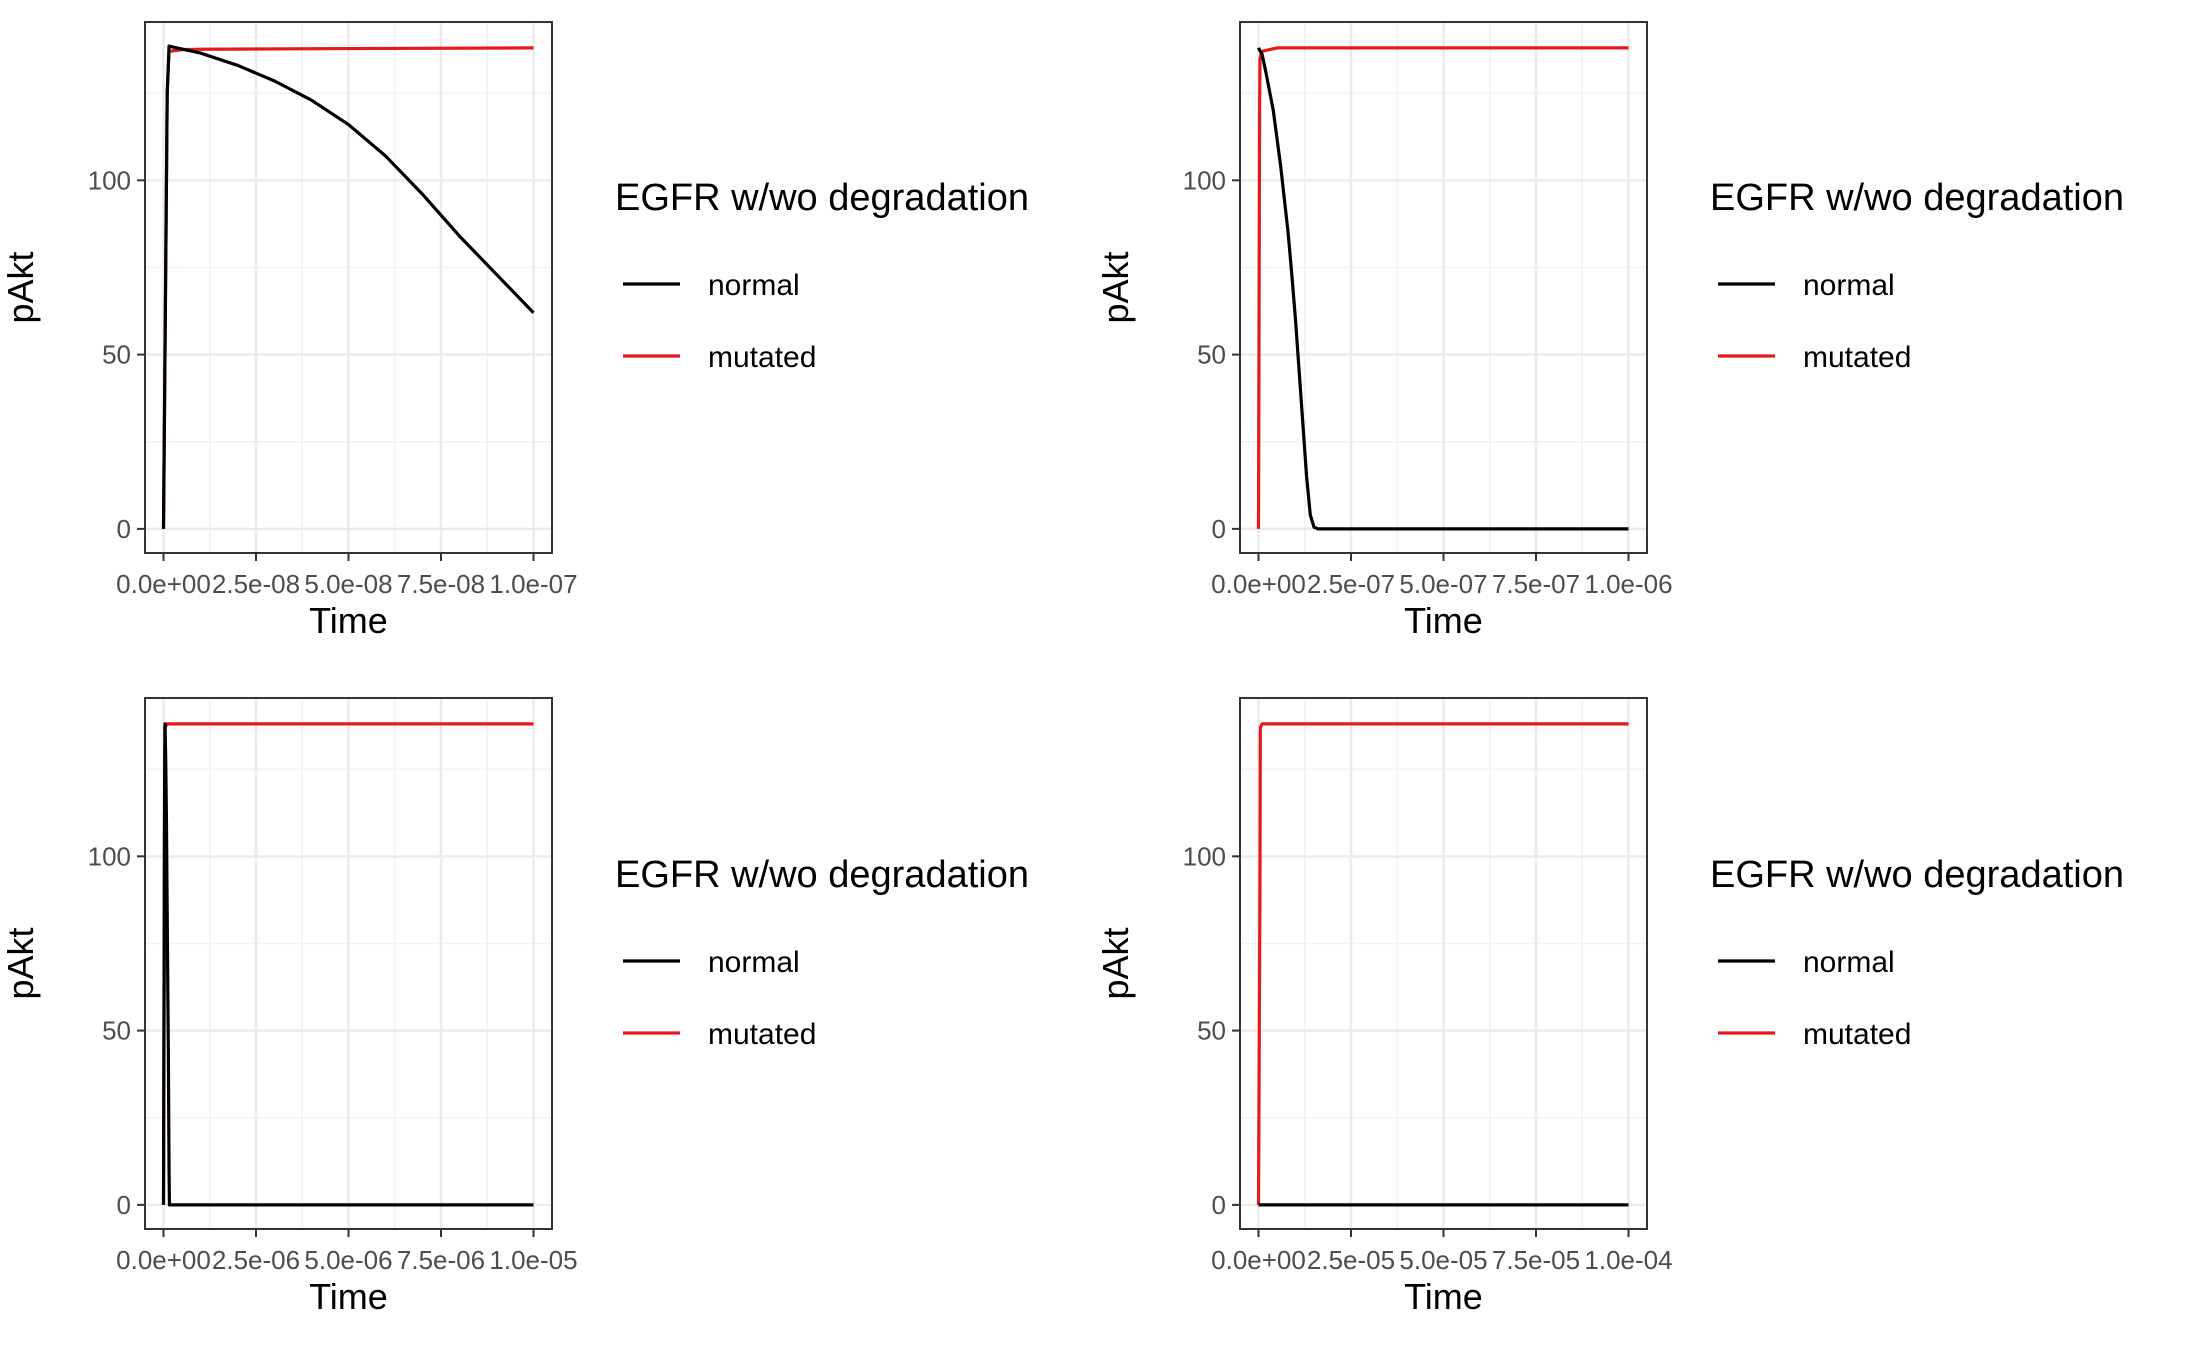 This screenshot has width=2187, height=1350. Describe the element at coordinates (533, 1260) in the screenshot. I see `x-tick-label: 1.0e-05` at that location.